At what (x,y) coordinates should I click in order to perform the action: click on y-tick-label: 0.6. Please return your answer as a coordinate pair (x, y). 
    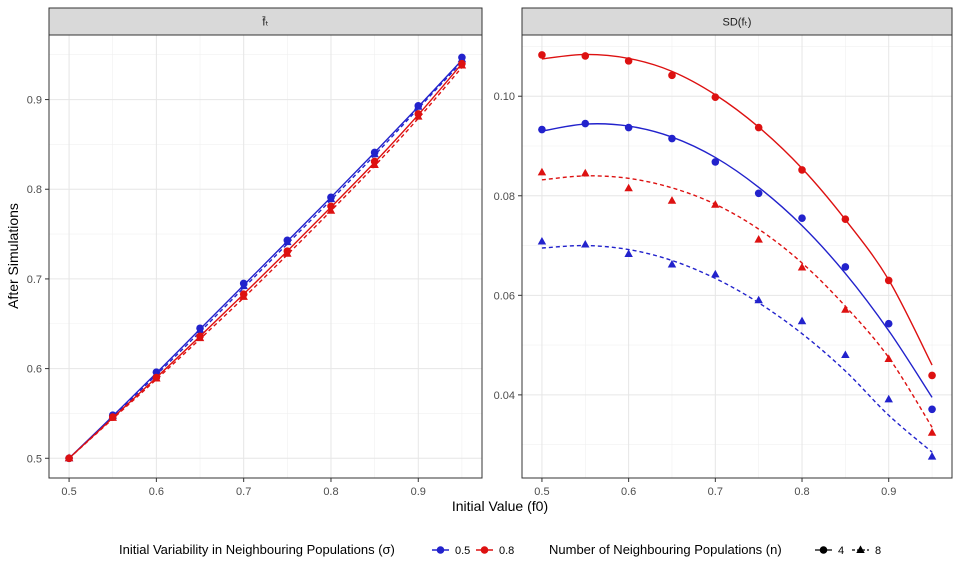
    Looking at the image, I should click on (34, 370).